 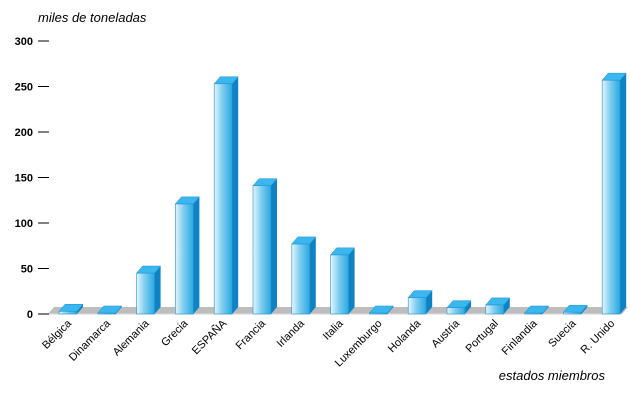 What do you see at coordinates (24, 42) in the screenshot?
I see `y-tick-label: 300` at bounding box center [24, 42].